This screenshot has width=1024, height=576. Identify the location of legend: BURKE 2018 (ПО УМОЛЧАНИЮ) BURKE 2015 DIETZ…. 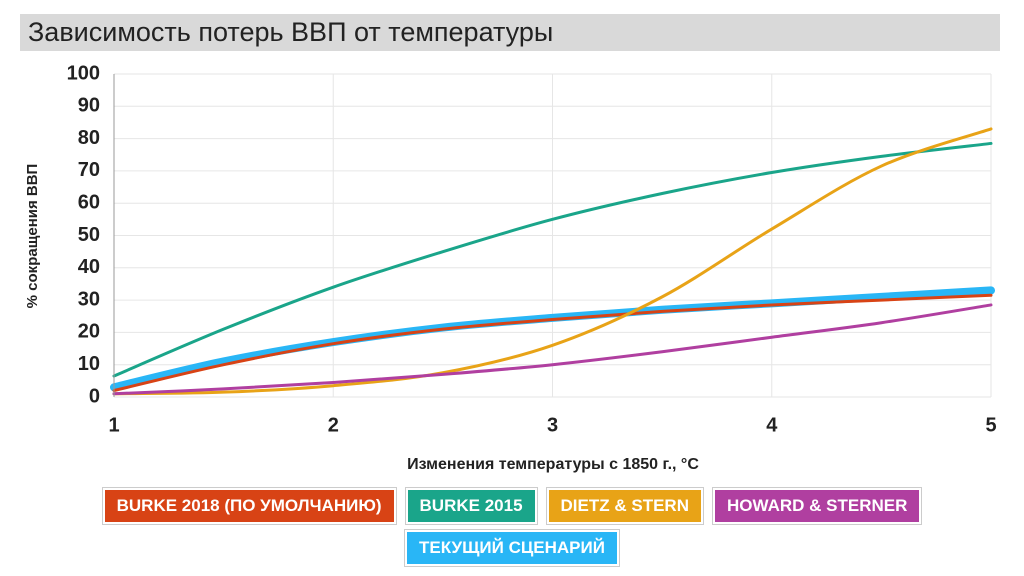
(512, 527).